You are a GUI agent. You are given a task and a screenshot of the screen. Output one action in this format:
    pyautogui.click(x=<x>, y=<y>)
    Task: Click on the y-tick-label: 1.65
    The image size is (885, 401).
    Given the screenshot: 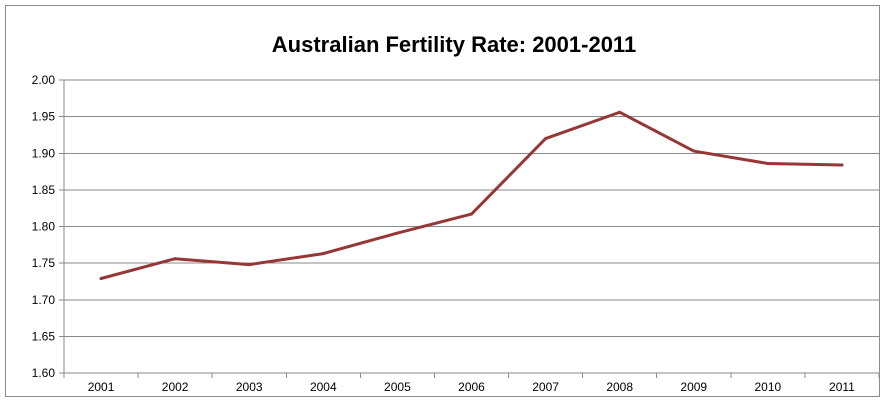 What is the action you would take?
    pyautogui.click(x=44, y=336)
    